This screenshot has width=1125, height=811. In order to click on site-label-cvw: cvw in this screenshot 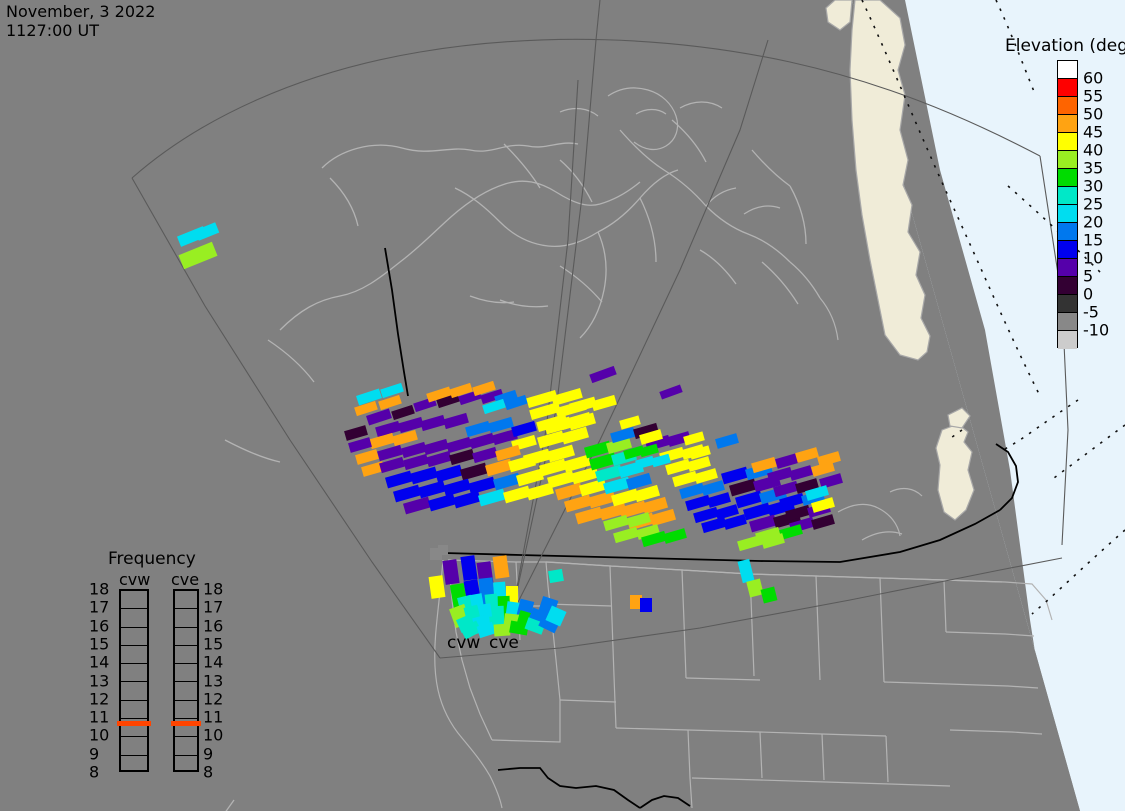, I will do `click(464, 643)`.